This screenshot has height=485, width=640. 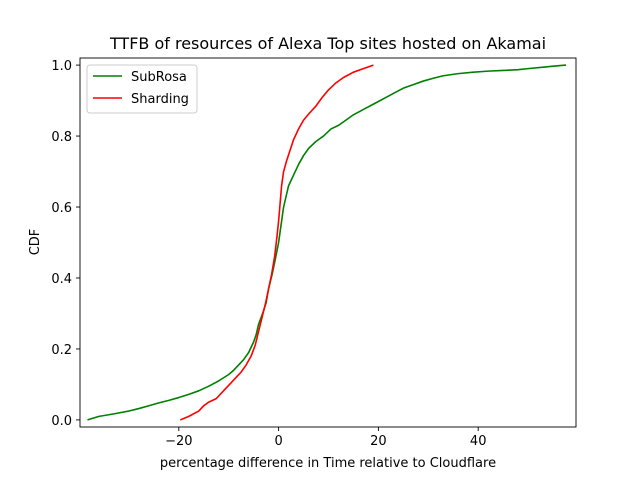 I want to click on y-tick-label: 0.0, so click(x=61, y=421).